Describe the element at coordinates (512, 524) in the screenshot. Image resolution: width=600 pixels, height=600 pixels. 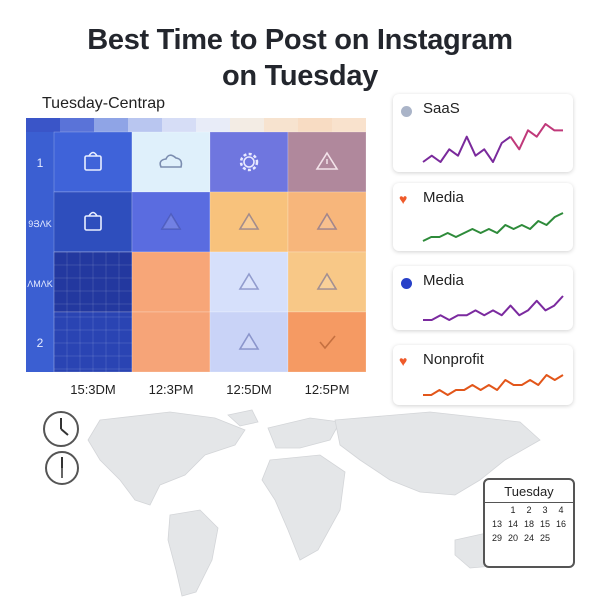
I see `calendar-day: 14` at that location.